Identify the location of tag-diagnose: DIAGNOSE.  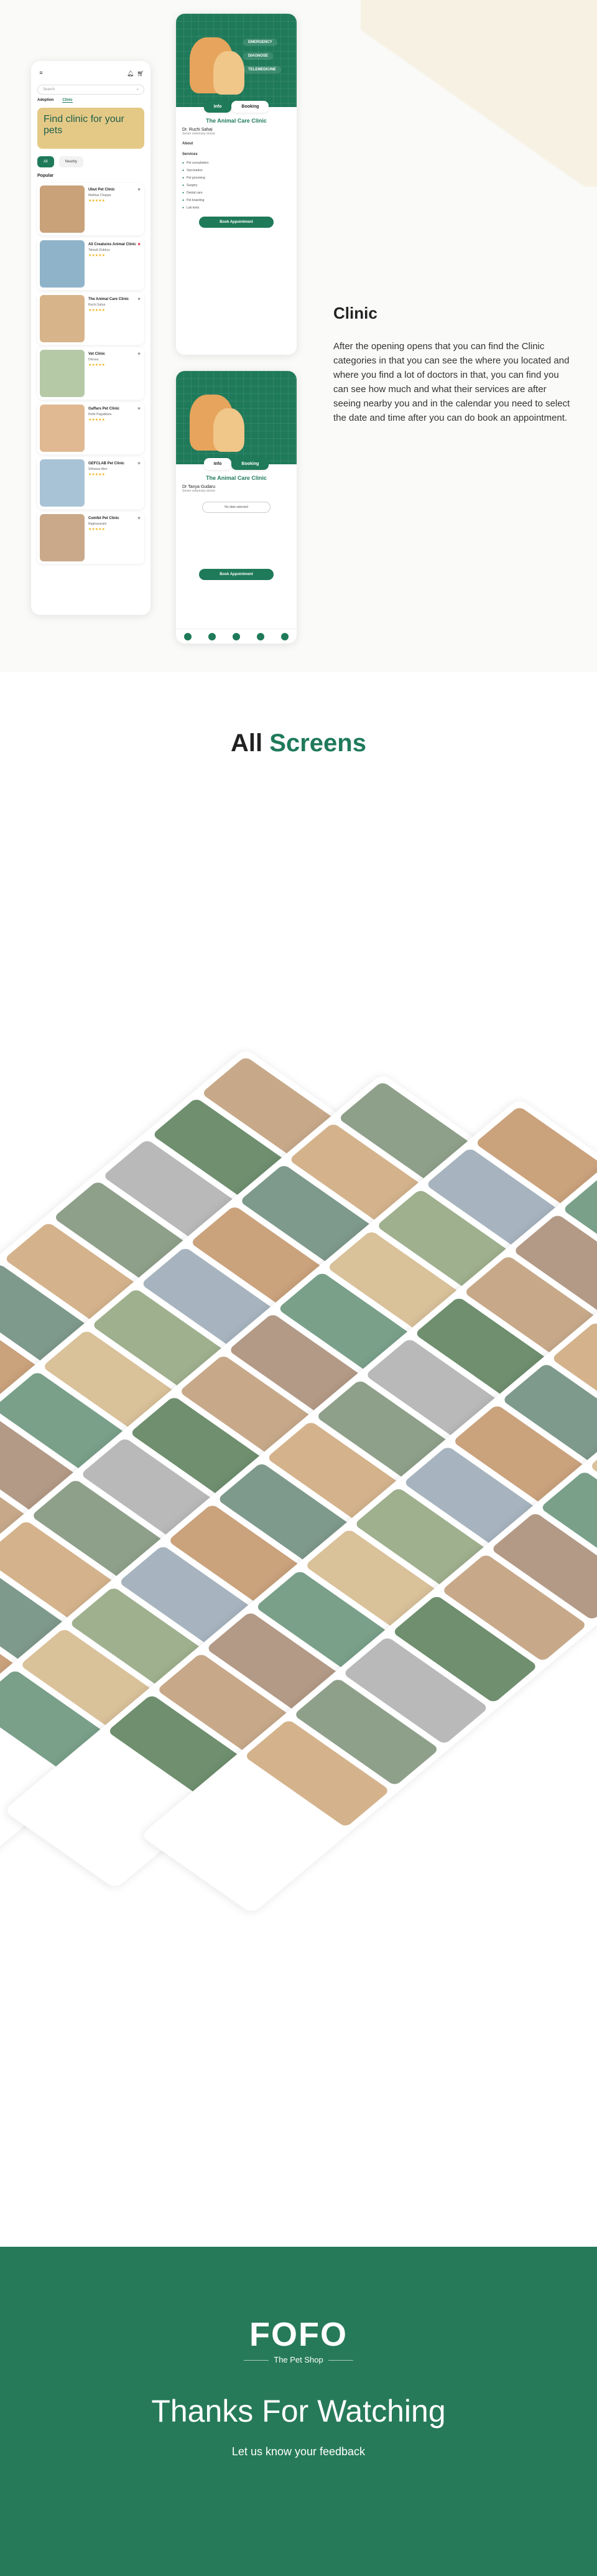
(258, 56).